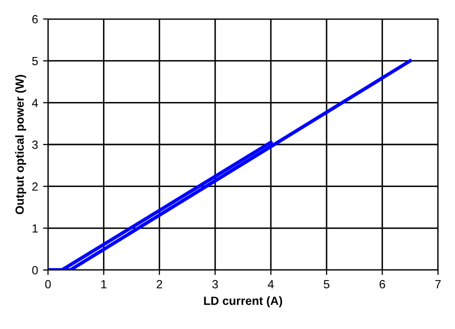 Image resolution: width=455 pixels, height=329 pixels. What do you see at coordinates (35, 270) in the screenshot?
I see `y-tick-label: 0` at bounding box center [35, 270].